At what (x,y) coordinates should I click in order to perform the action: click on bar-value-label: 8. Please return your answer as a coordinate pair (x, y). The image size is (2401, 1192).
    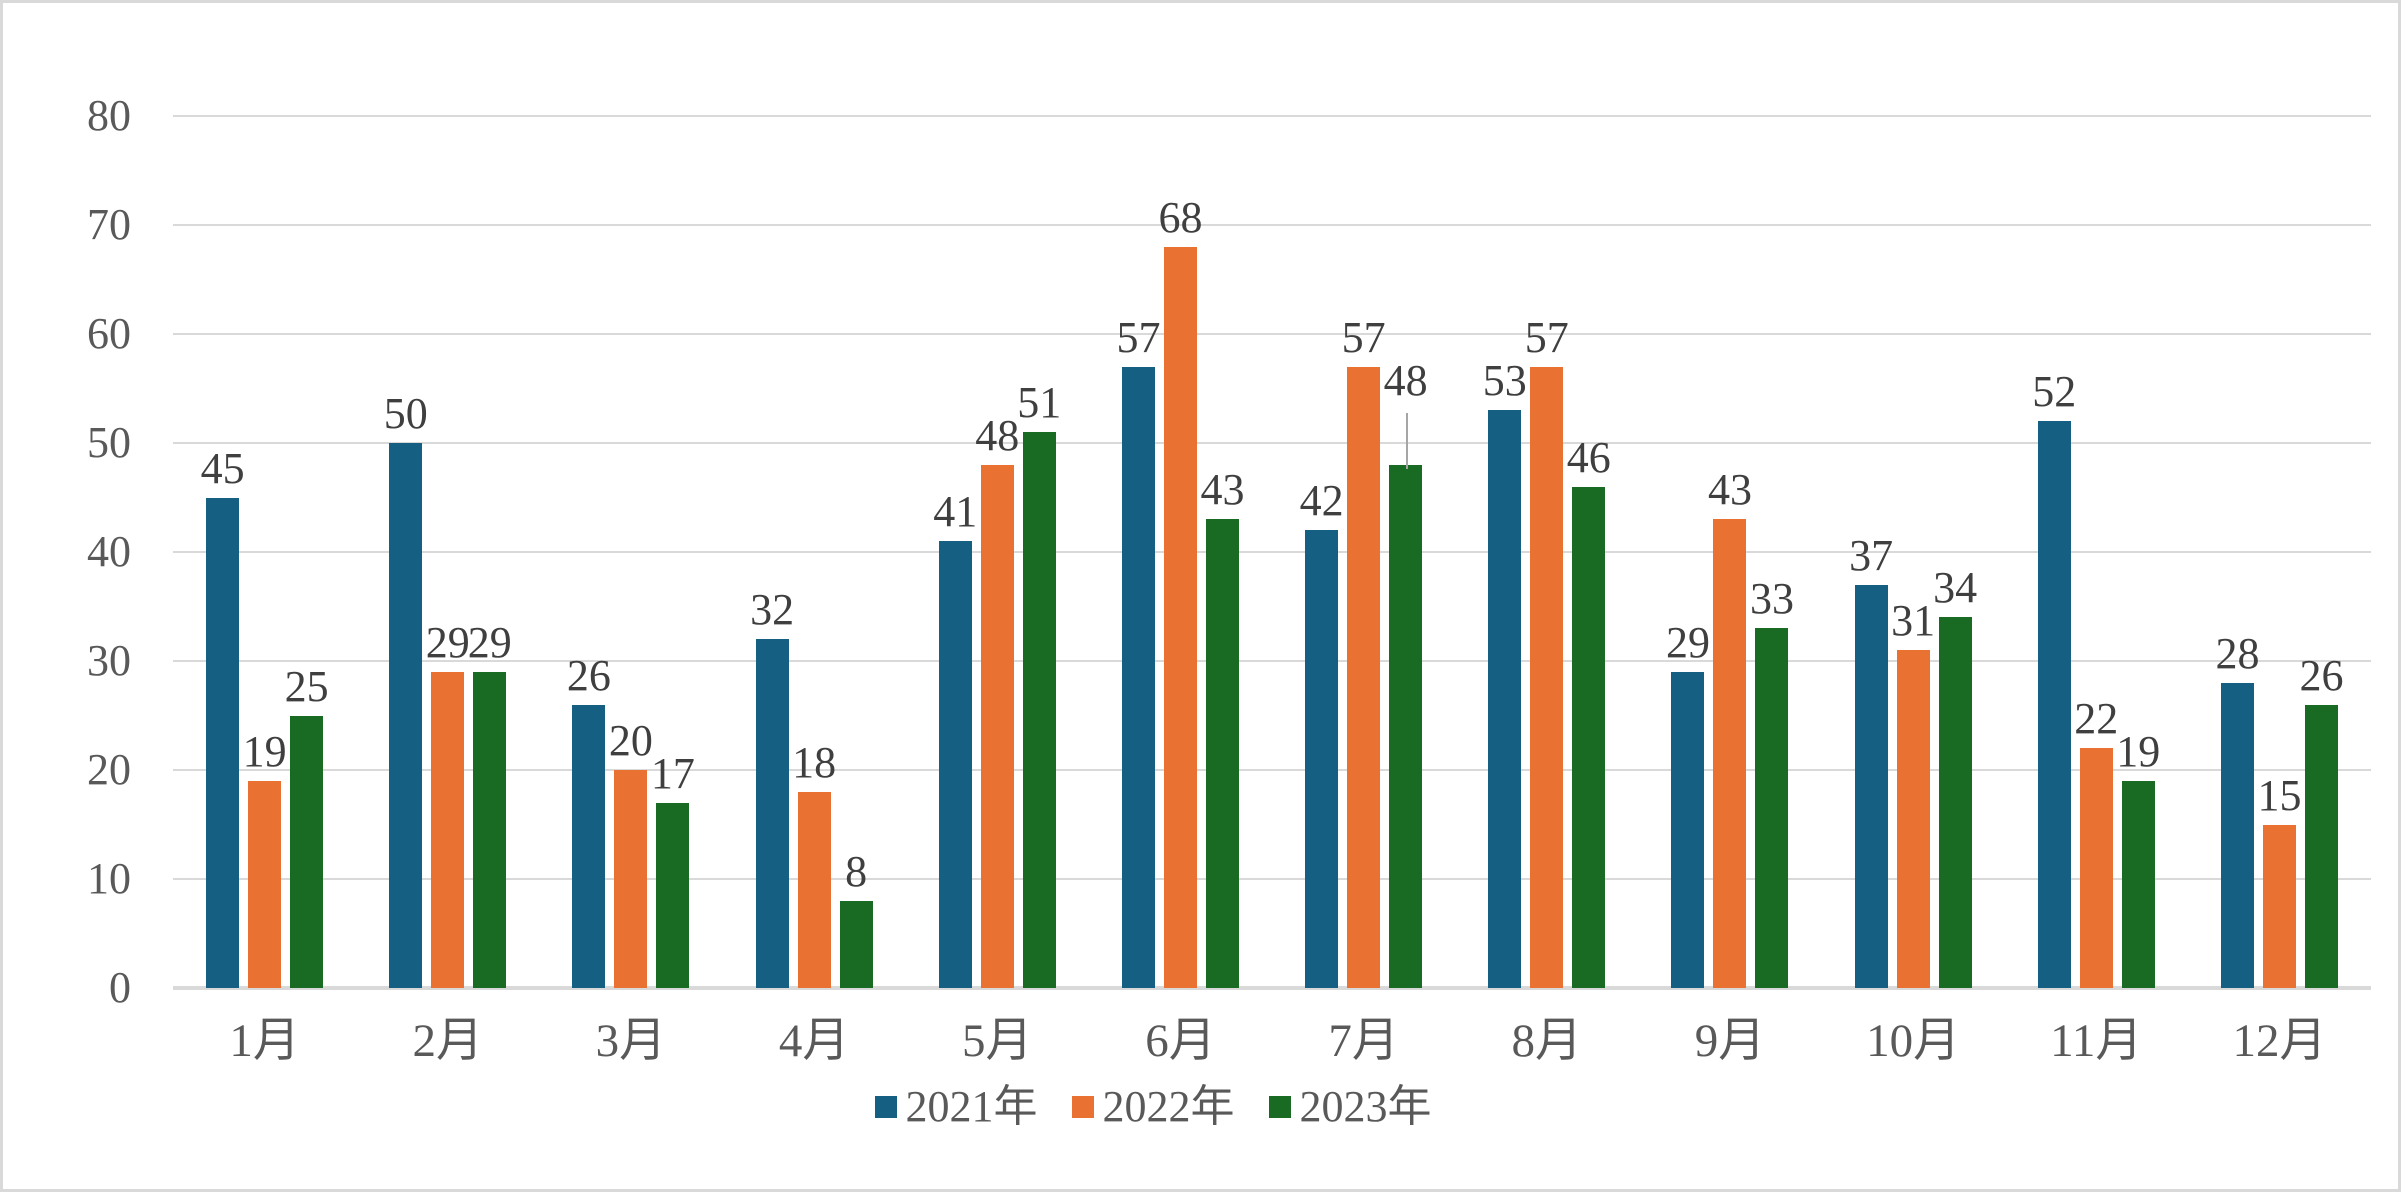
    Looking at the image, I should click on (856, 871).